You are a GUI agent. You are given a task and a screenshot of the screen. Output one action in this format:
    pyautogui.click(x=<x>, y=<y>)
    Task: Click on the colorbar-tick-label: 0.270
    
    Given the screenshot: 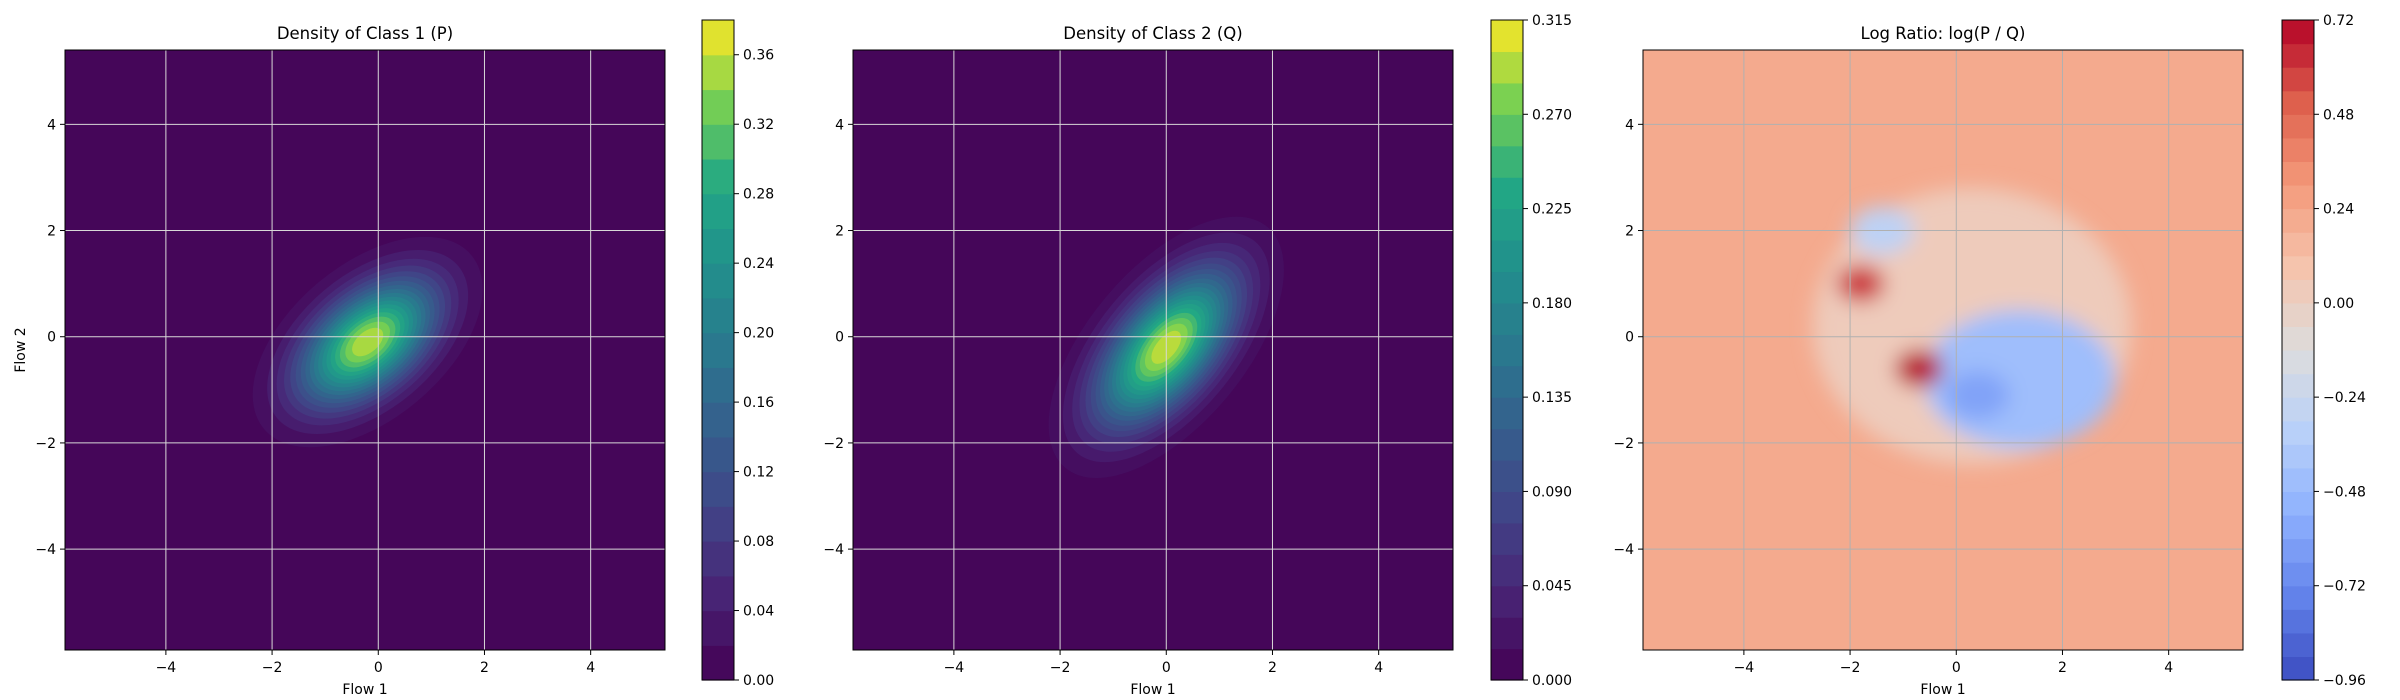 What is the action you would take?
    pyautogui.click(x=1552, y=115)
    